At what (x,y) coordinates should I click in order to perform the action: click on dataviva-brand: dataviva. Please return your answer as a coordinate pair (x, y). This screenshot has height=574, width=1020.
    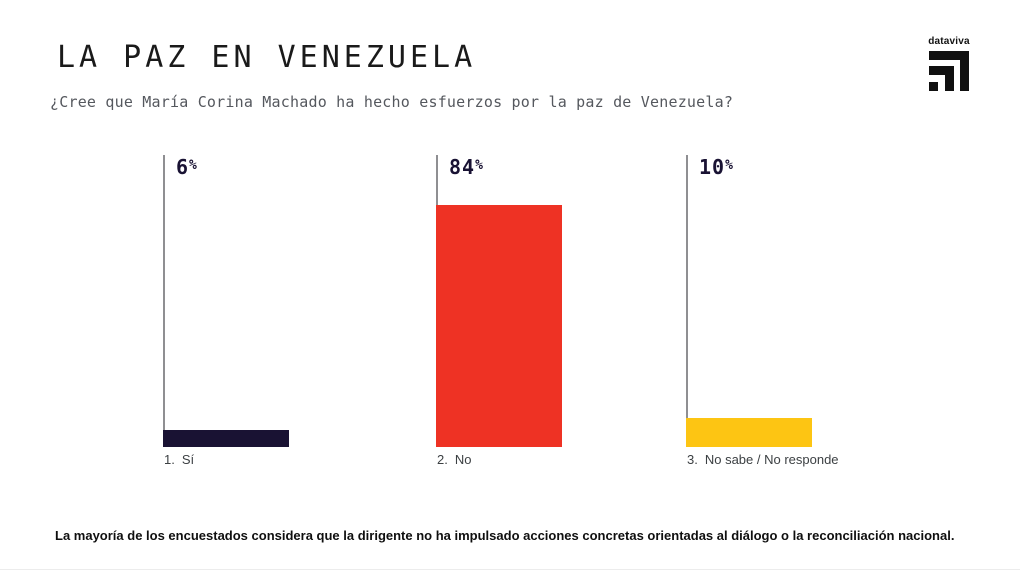
    Looking at the image, I should click on (949, 63).